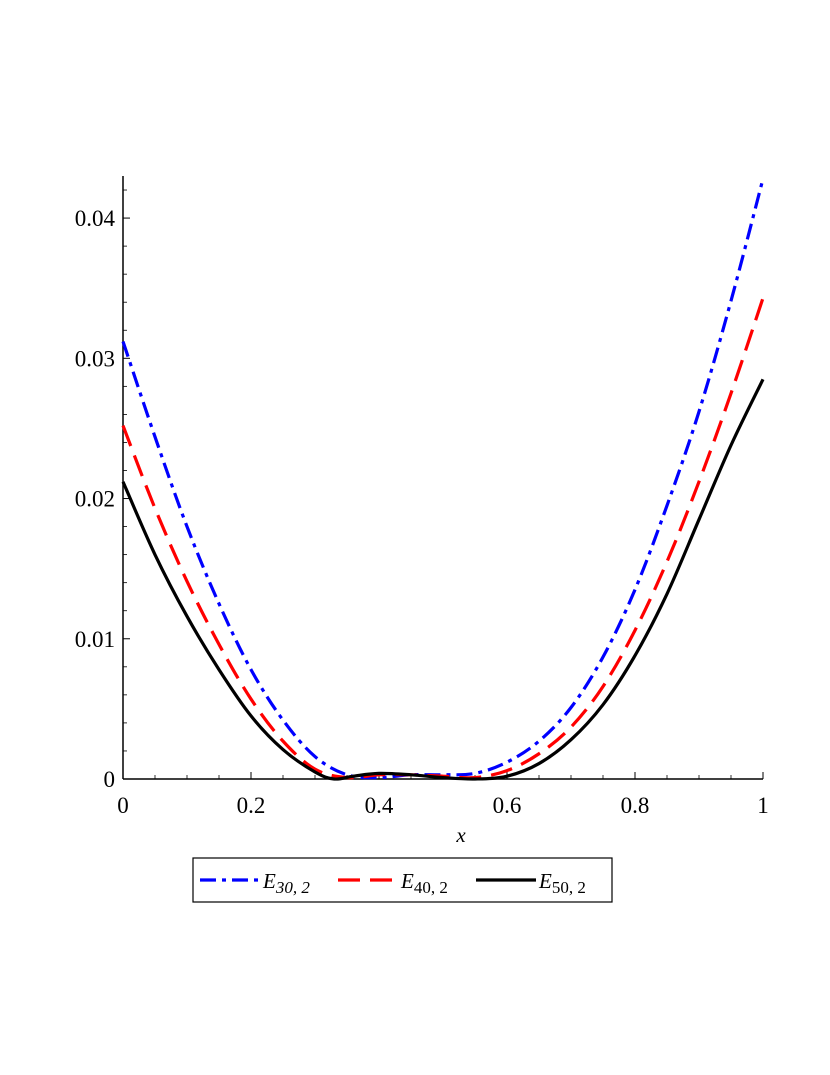 The image size is (830, 1075). I want to click on legend: E30, 2 E40, 2 E50, 2, so click(402, 880).